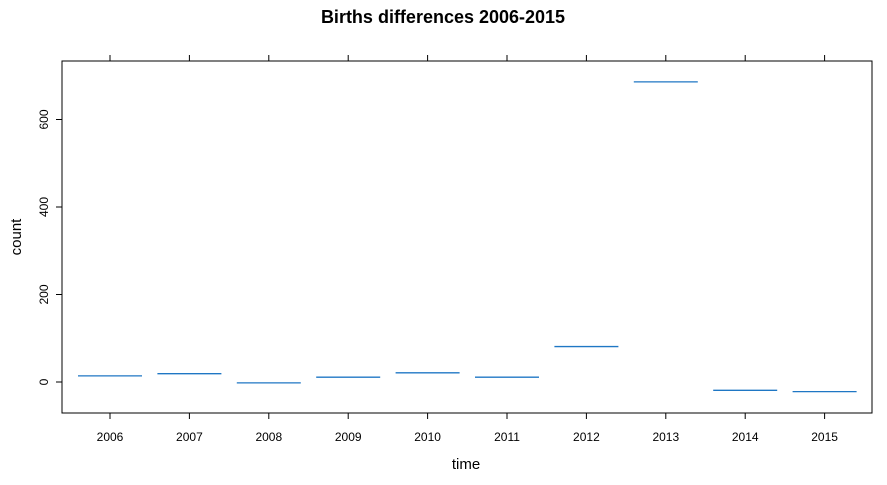  Describe the element at coordinates (467, 428) in the screenshot. I see `x-axis-bottom: 2006 2007 2008 2009 2010 2011 2012 2013 2014 2015` at that location.